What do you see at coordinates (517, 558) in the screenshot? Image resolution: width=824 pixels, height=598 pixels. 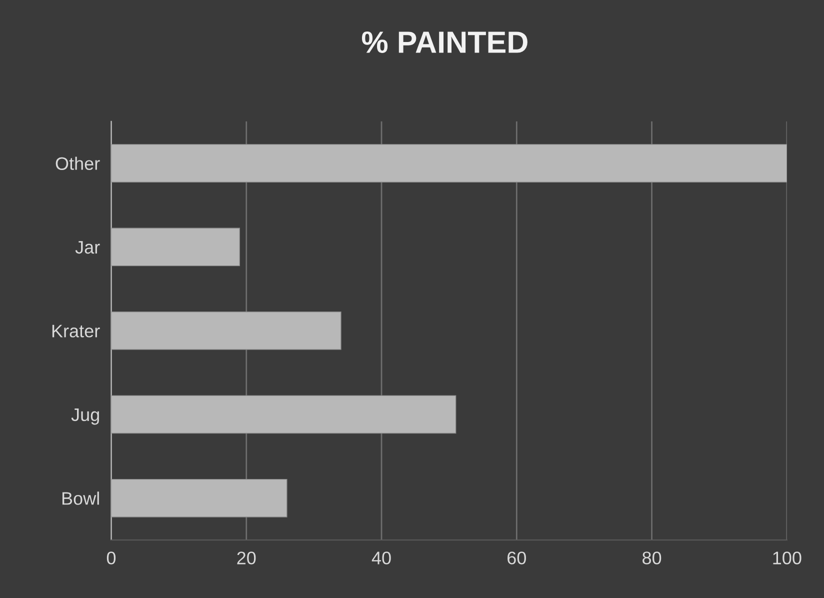 I see `x-tick-label: 60` at bounding box center [517, 558].